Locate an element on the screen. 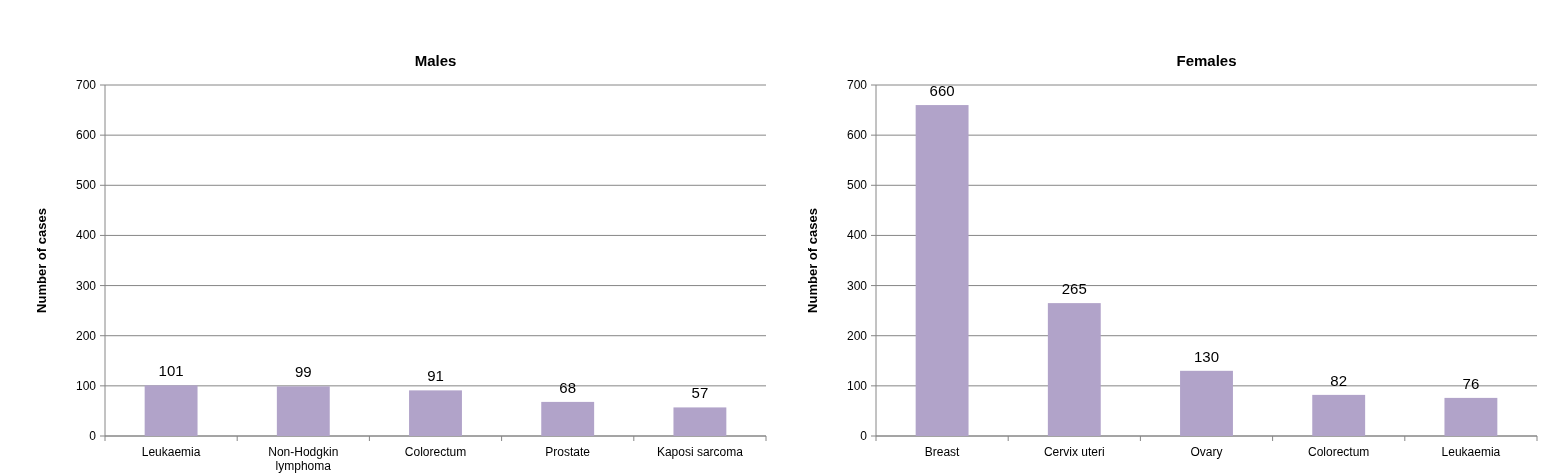  data-label: 68 is located at coordinates (568, 387).